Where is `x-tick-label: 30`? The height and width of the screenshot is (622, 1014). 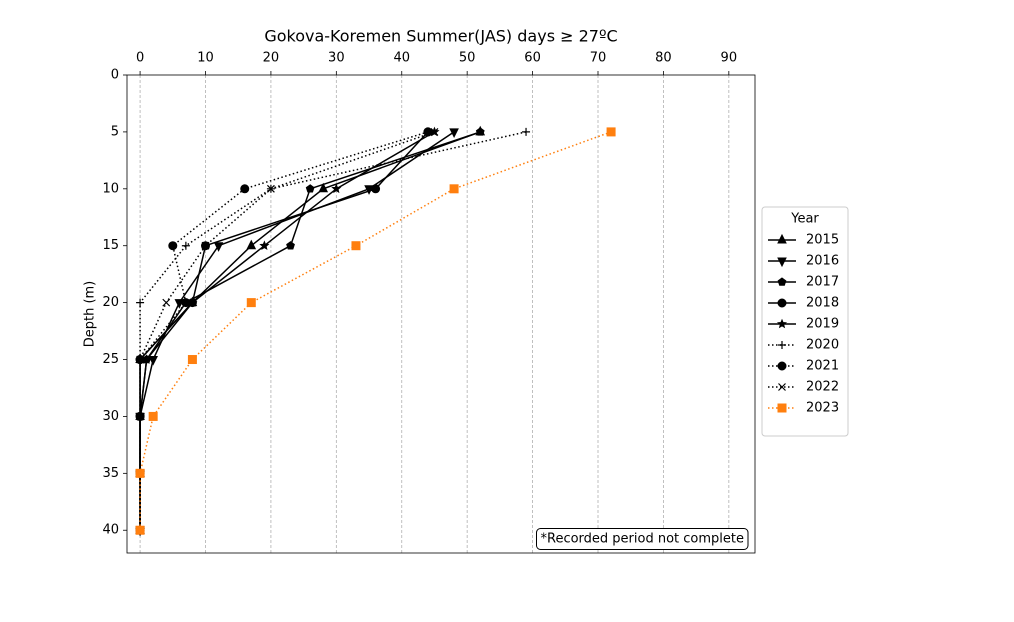
x-tick-label: 30 is located at coordinates (336, 58).